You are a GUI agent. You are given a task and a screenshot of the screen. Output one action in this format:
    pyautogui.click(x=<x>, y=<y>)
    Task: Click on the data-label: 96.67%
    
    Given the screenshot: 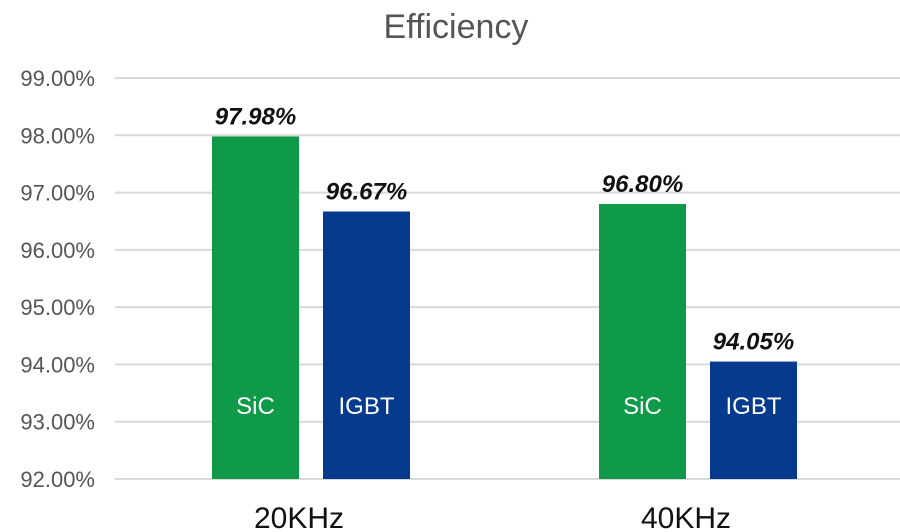 What is the action you would take?
    pyautogui.click(x=366, y=191)
    